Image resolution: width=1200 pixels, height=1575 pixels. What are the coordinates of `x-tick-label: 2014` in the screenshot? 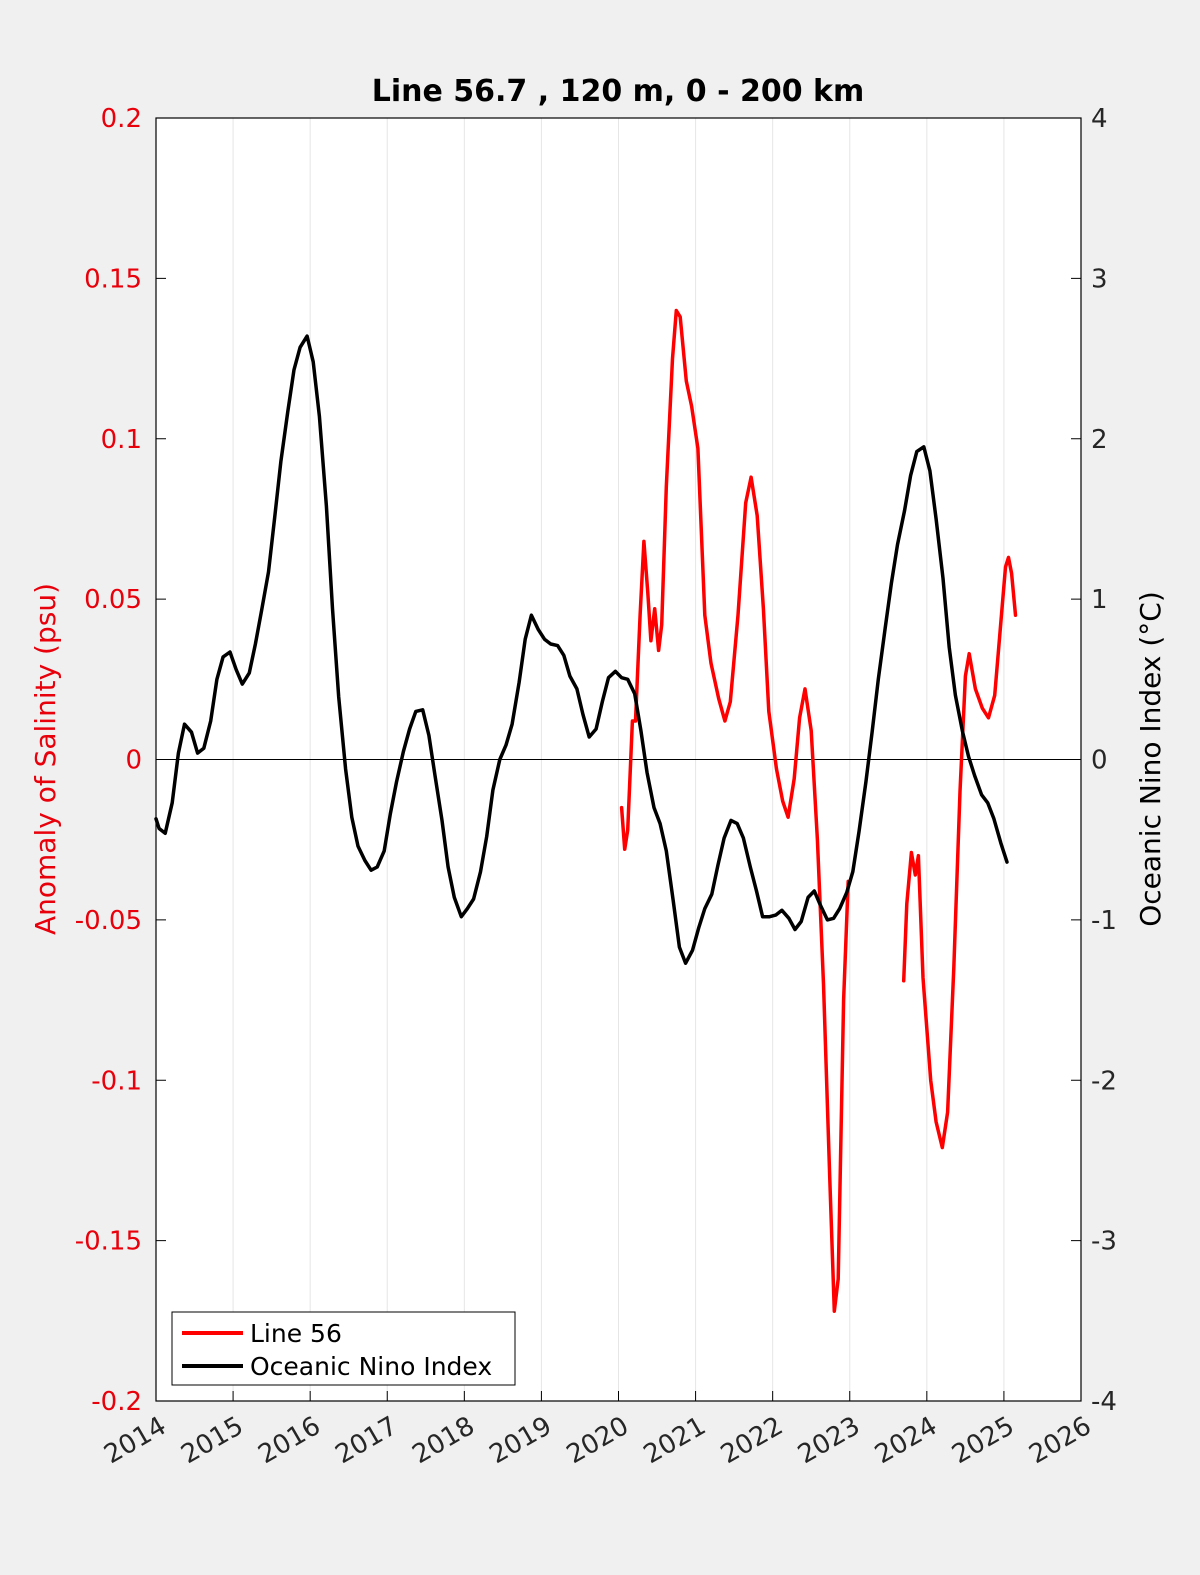 It's located at (135, 1440).